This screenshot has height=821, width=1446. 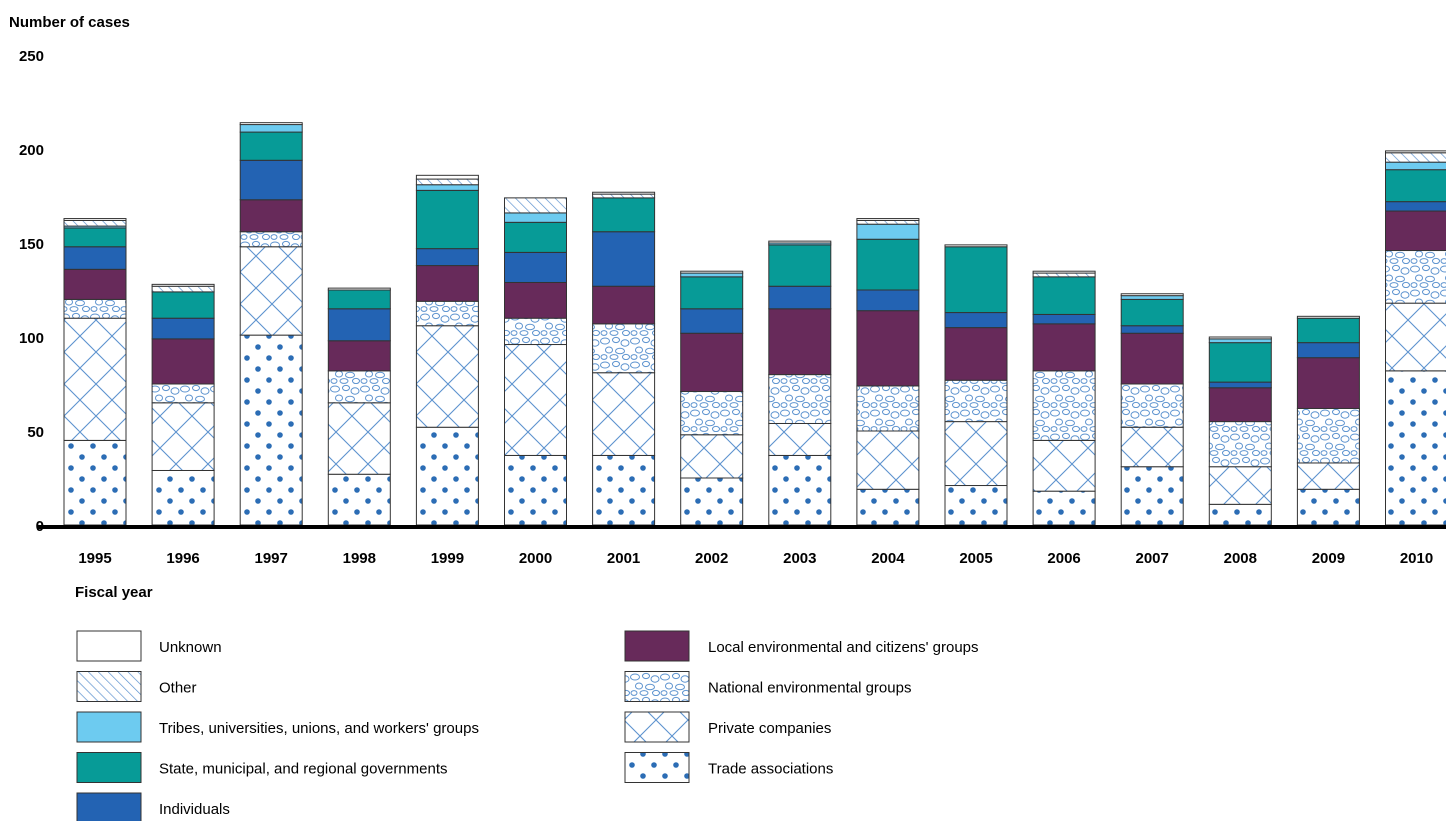 I want to click on bar-segment-individuals-2004, so click(x=888, y=300).